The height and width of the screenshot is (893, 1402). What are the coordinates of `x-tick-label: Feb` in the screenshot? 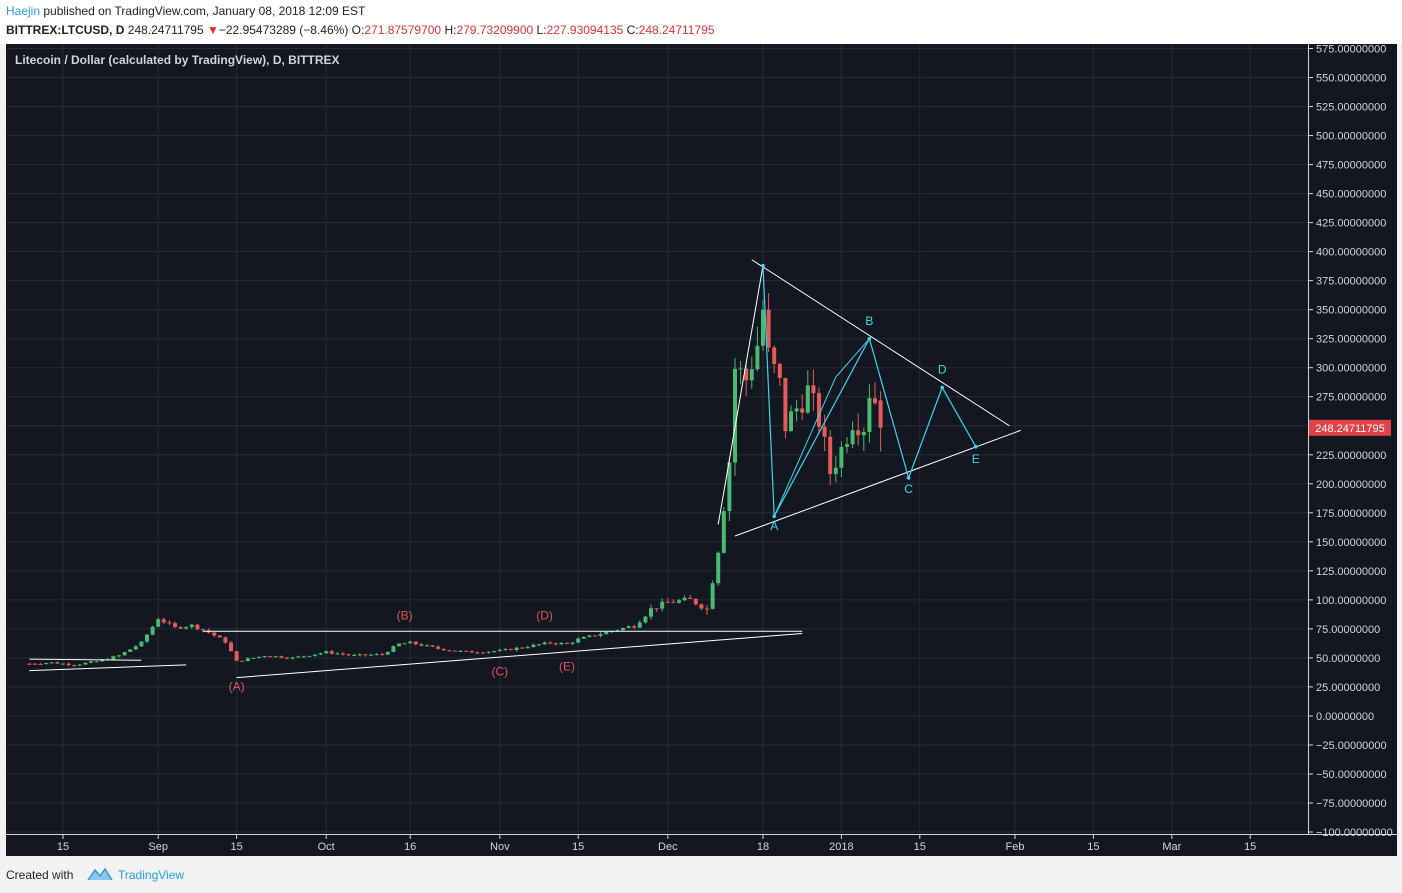 It's located at (1015, 847).